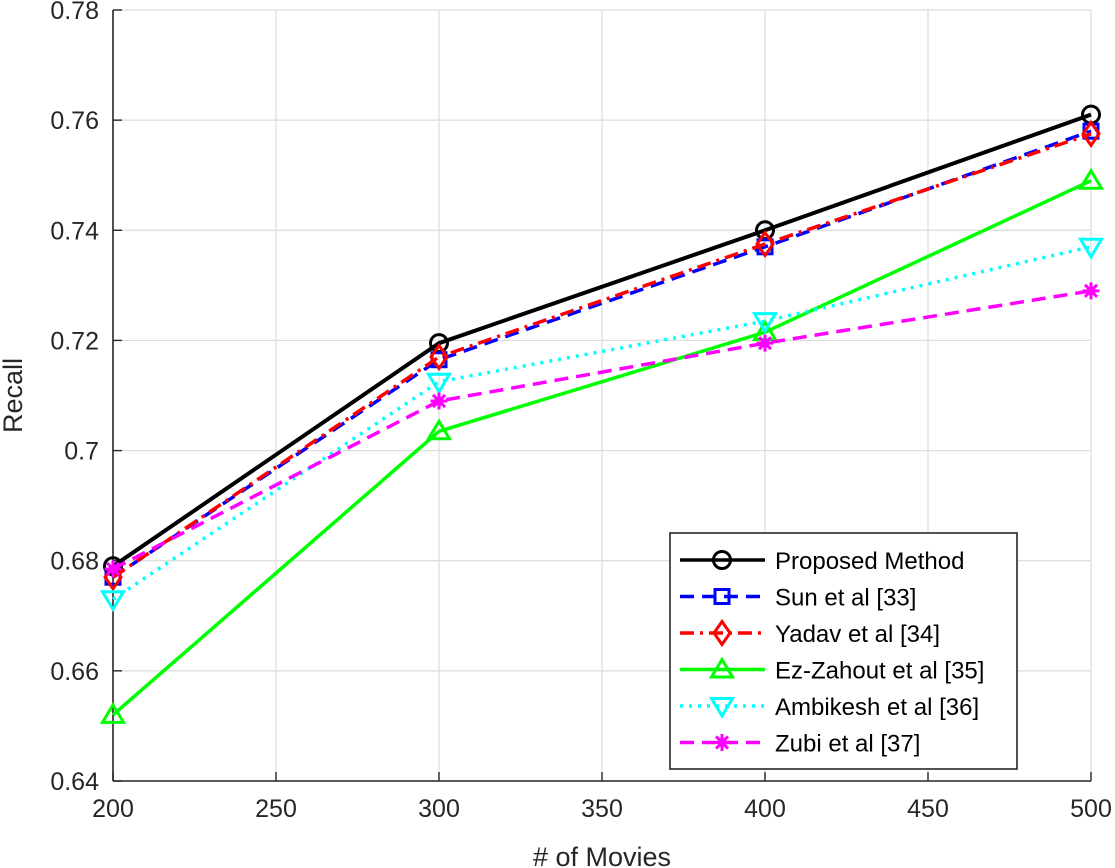 This screenshot has height=868, width=1115. Describe the element at coordinates (74, 121) in the screenshot. I see `y-tick-label: 0.76` at that location.